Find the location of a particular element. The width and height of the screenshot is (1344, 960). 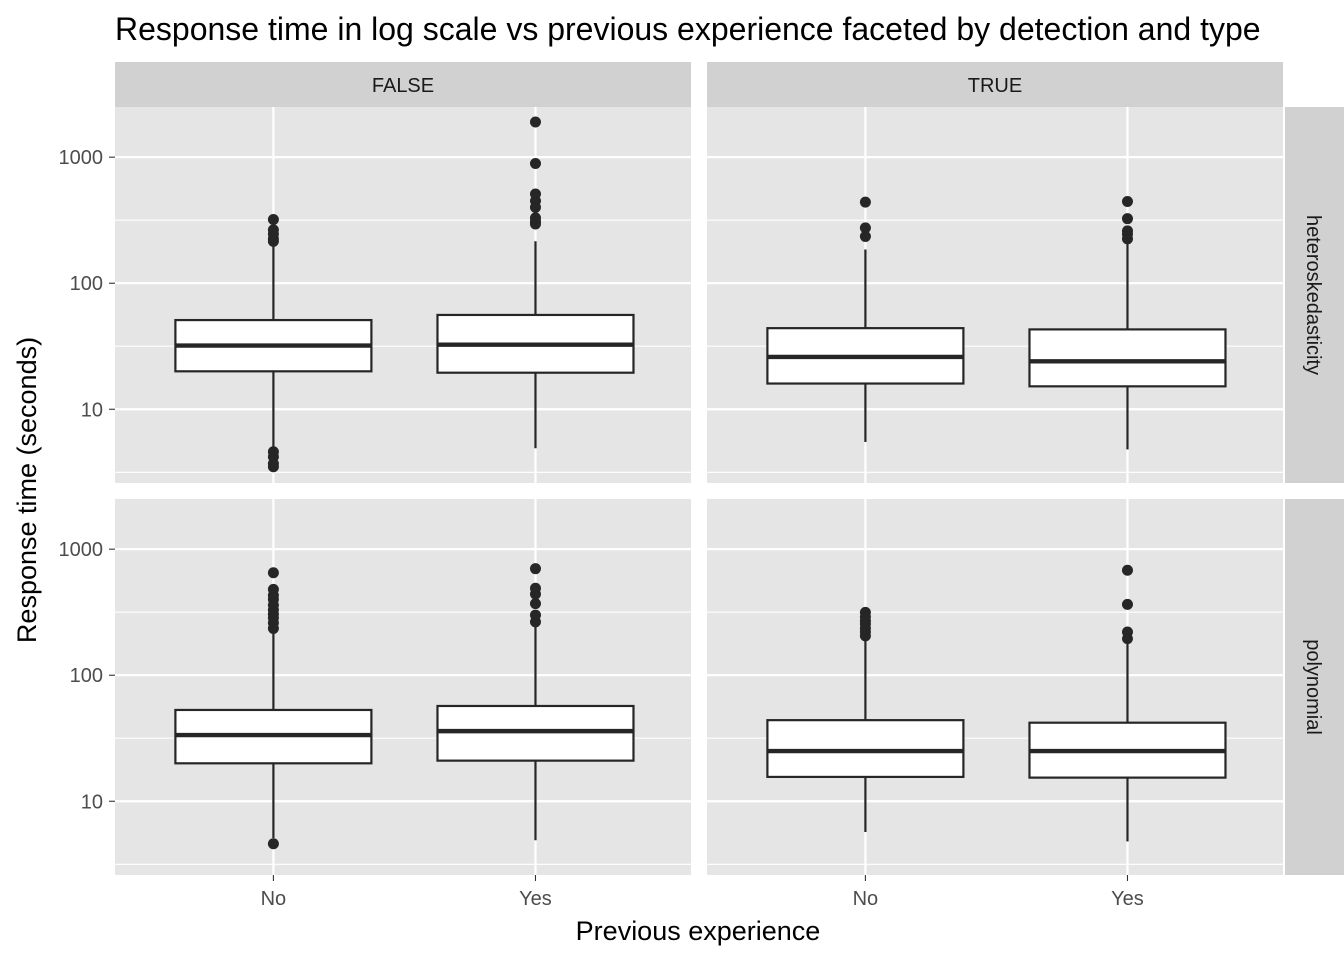

facet-strip-heteroskedasticity: heteroskedasticity is located at coordinates (1314, 295).